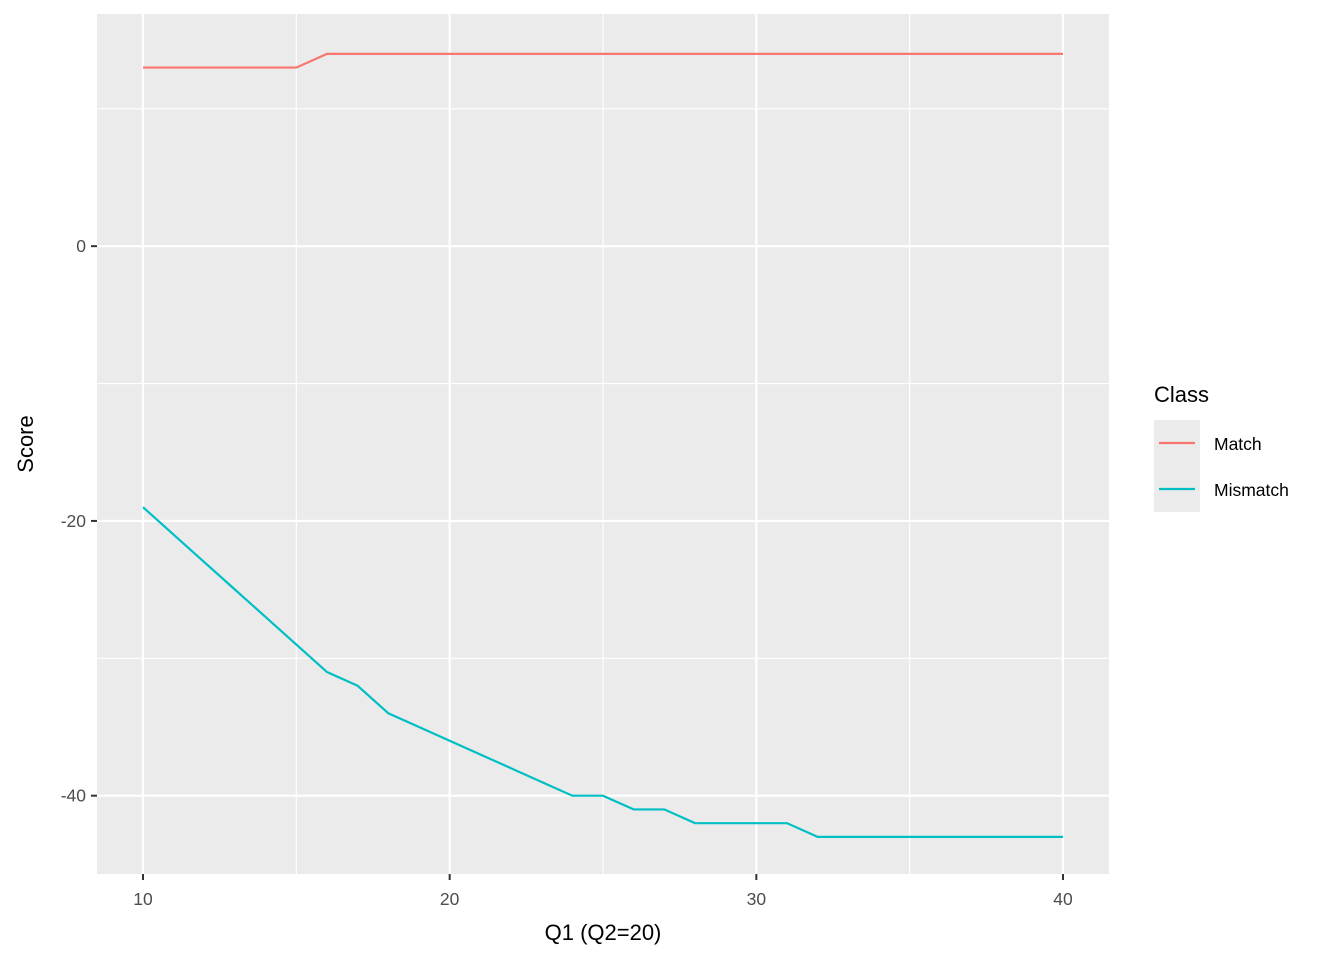 Image resolution: width=1344 pixels, height=965 pixels. I want to click on legend-label: Mismatch, so click(1251, 490).